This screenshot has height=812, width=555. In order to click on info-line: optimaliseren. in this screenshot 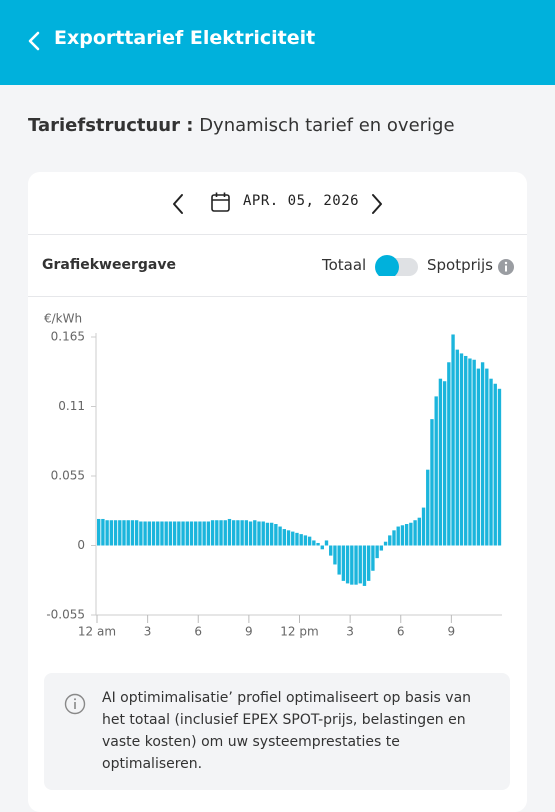, I will do `click(152, 764)`.